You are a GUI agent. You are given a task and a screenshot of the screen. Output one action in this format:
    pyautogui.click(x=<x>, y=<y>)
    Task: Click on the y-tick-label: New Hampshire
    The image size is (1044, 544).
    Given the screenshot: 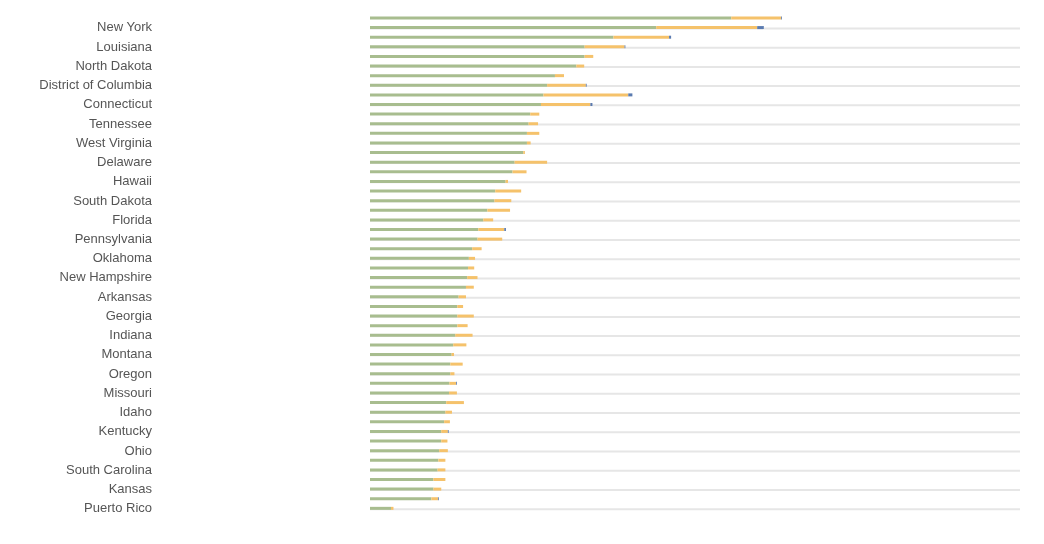 What is the action you would take?
    pyautogui.click(x=105, y=277)
    